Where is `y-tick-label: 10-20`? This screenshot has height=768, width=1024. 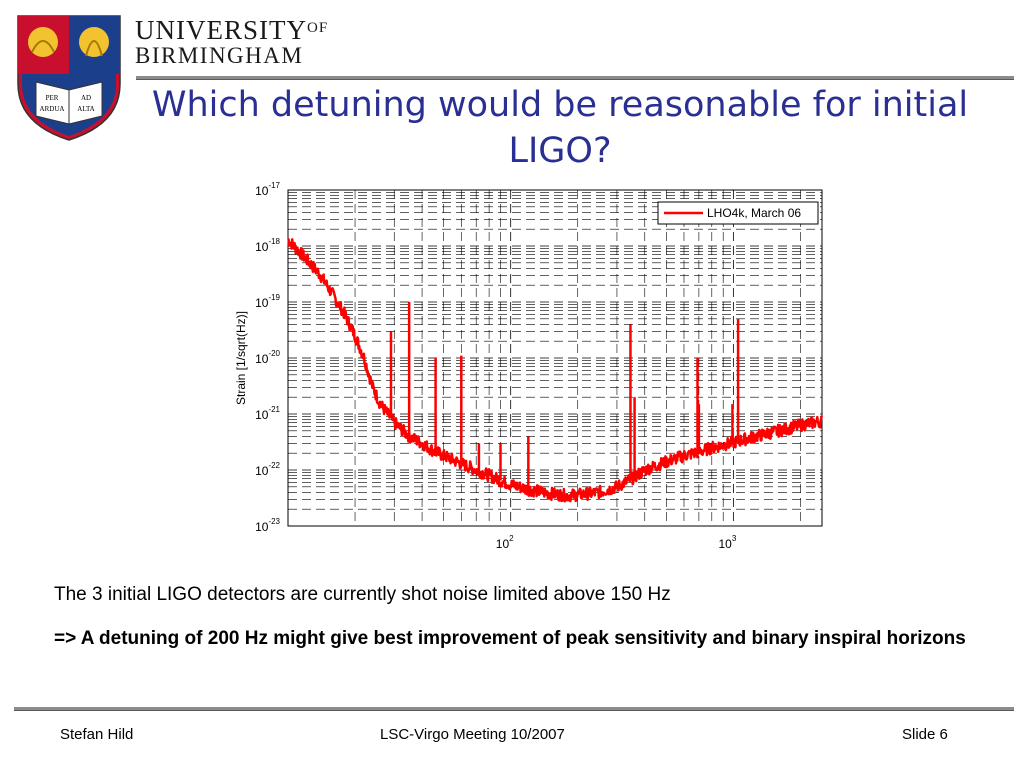
y-tick-label: 10-20 is located at coordinates (267, 357).